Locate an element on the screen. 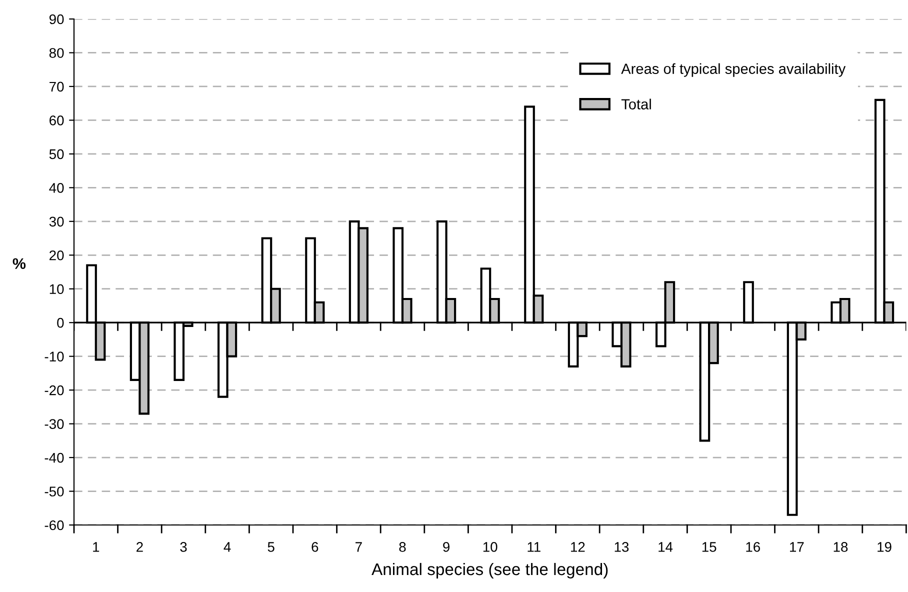 The image size is (908, 592). x-tick-label: 10 is located at coordinates (490, 547).